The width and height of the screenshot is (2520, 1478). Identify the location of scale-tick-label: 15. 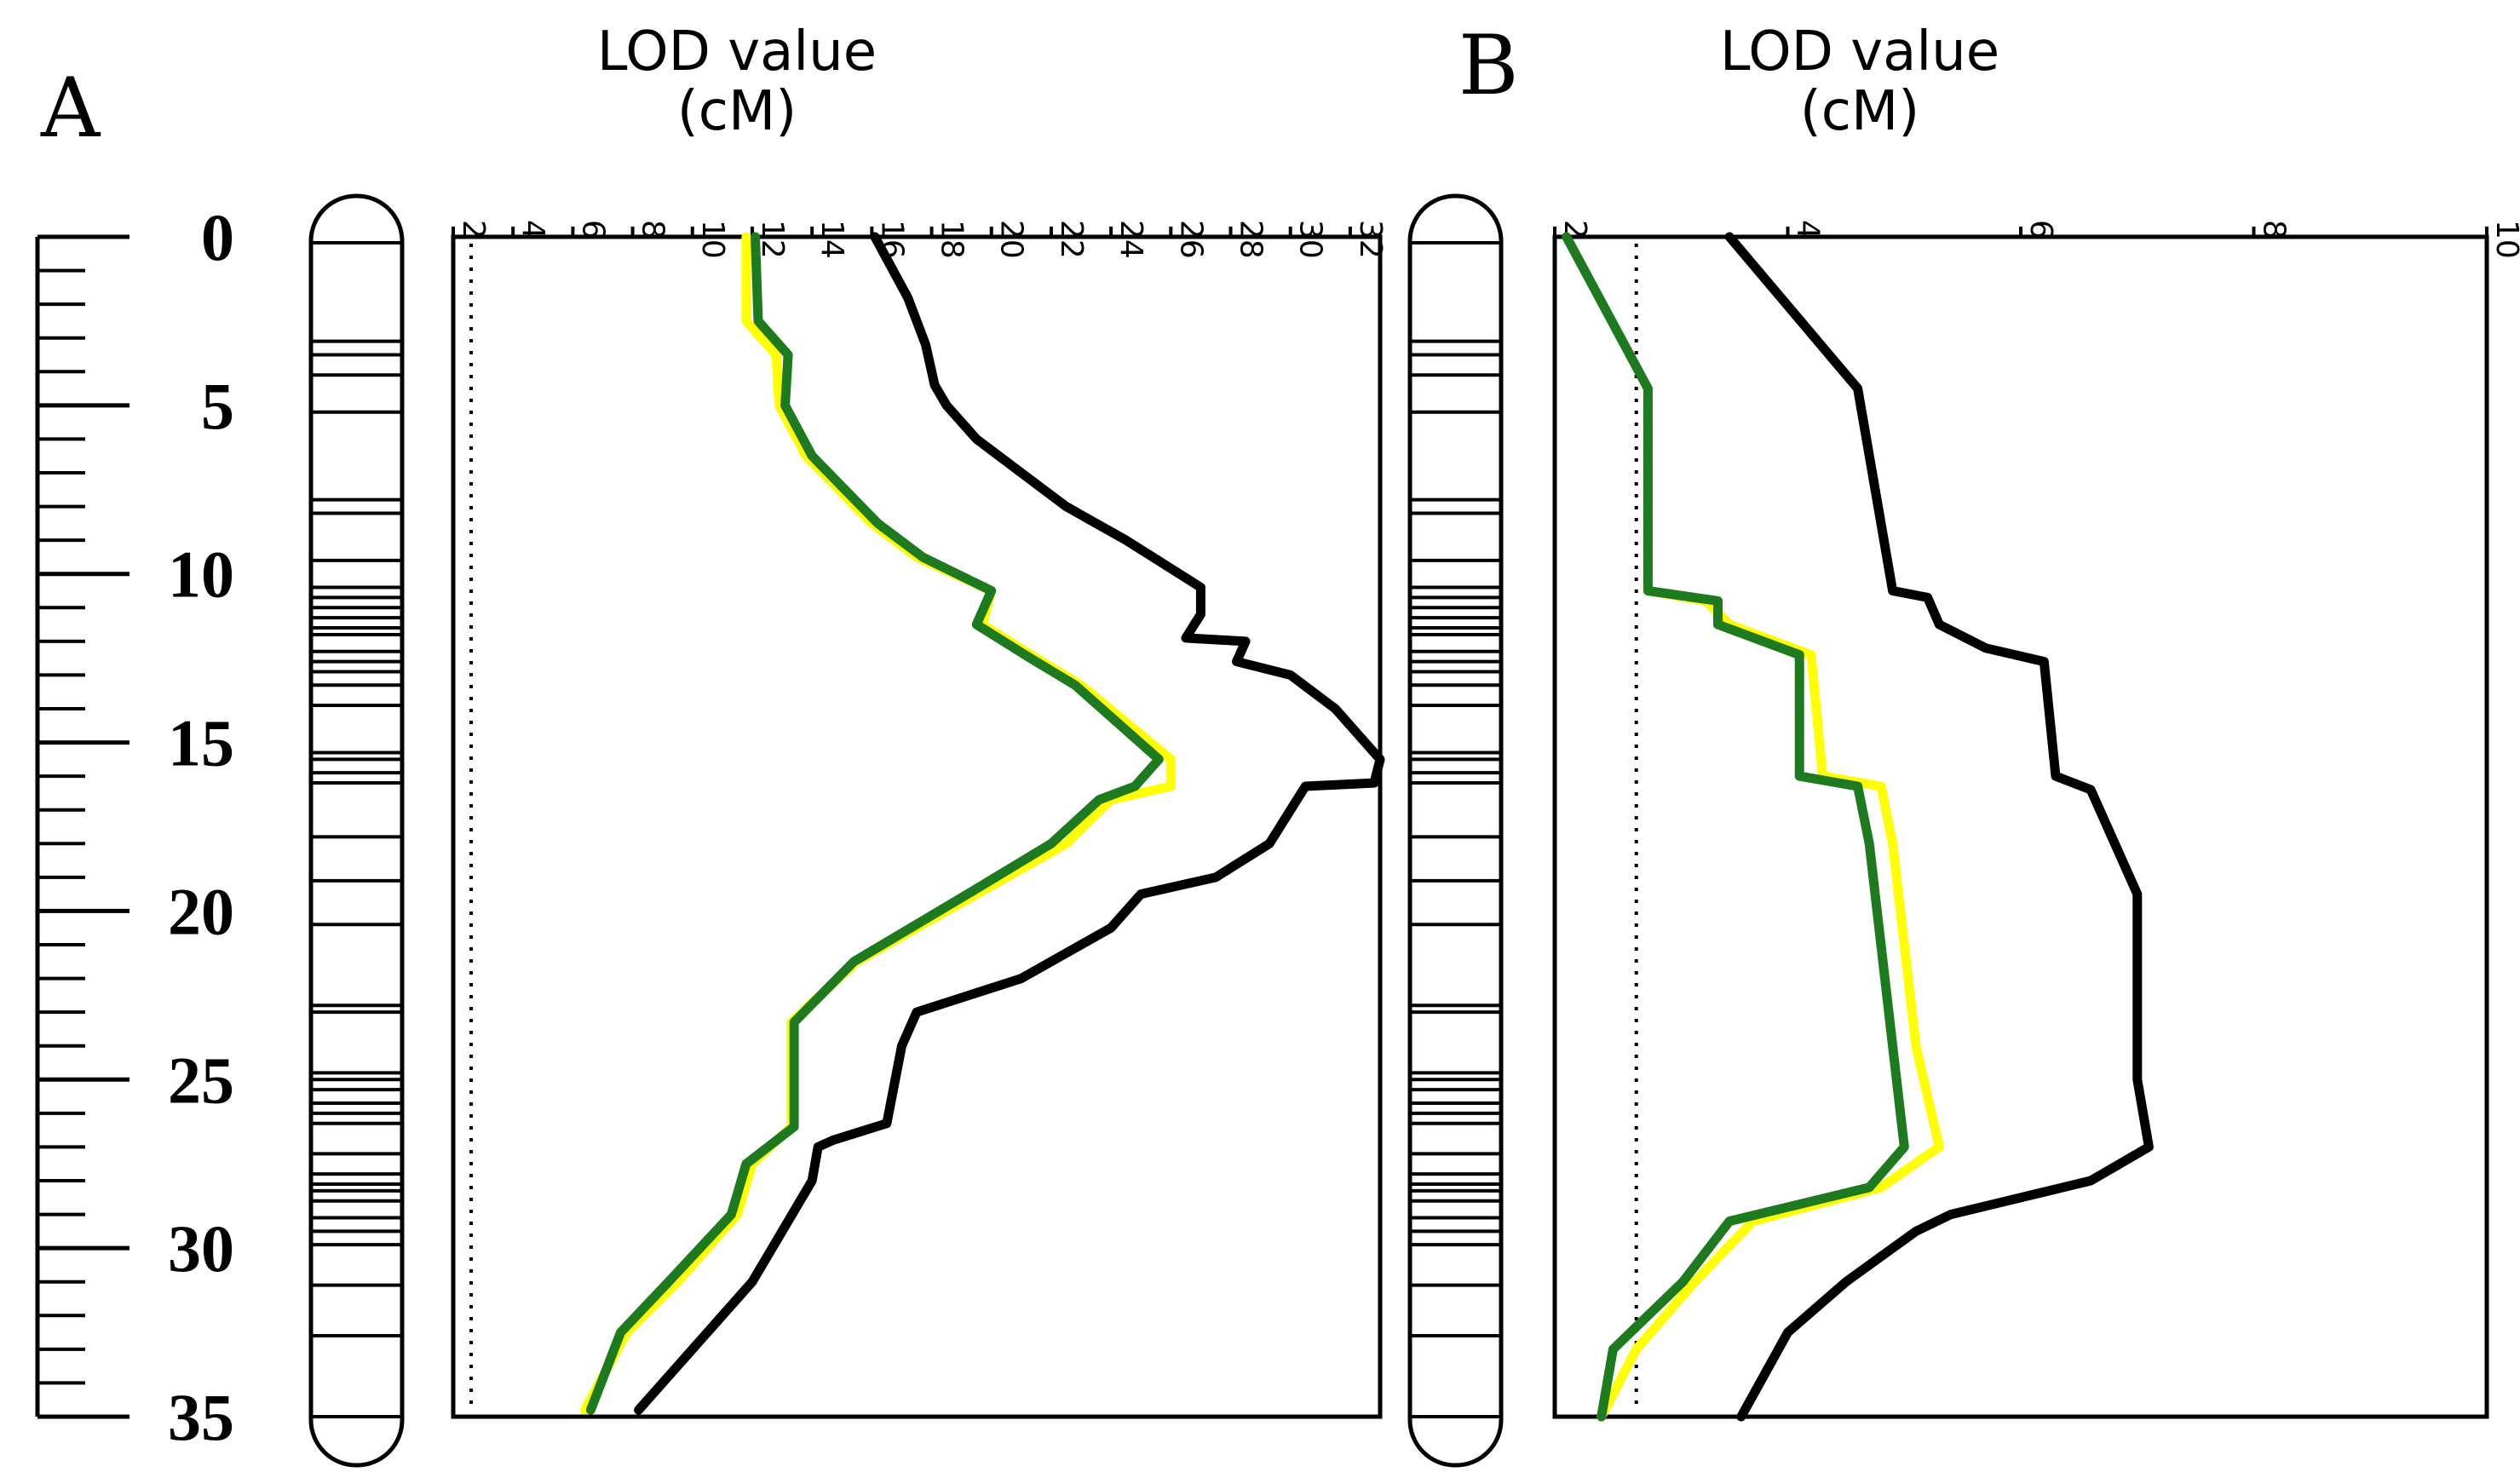
(201, 743).